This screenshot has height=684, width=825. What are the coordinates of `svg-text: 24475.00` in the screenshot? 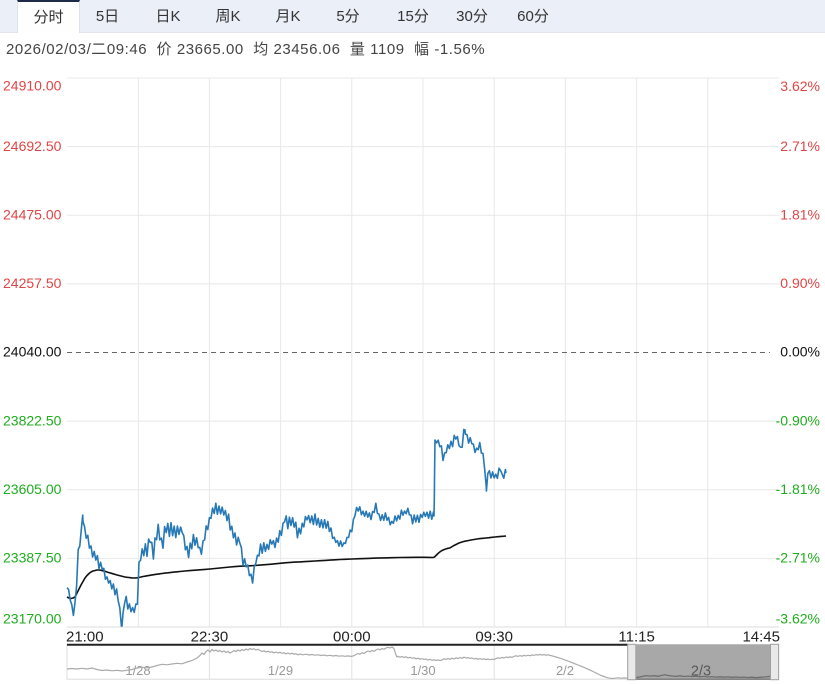 It's located at (32, 214).